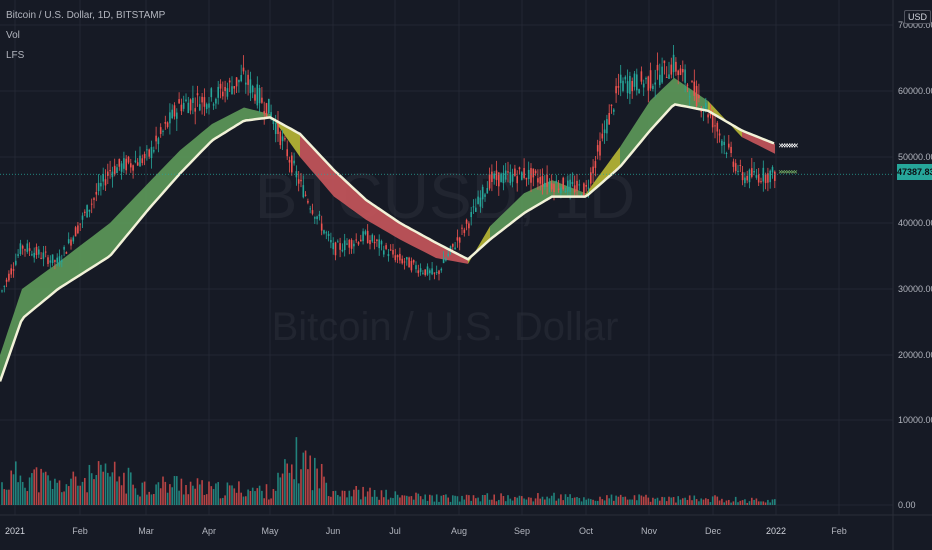 The width and height of the screenshot is (932, 550). What do you see at coordinates (333, 531) in the screenshot?
I see `time-axis-label: Jun` at bounding box center [333, 531].